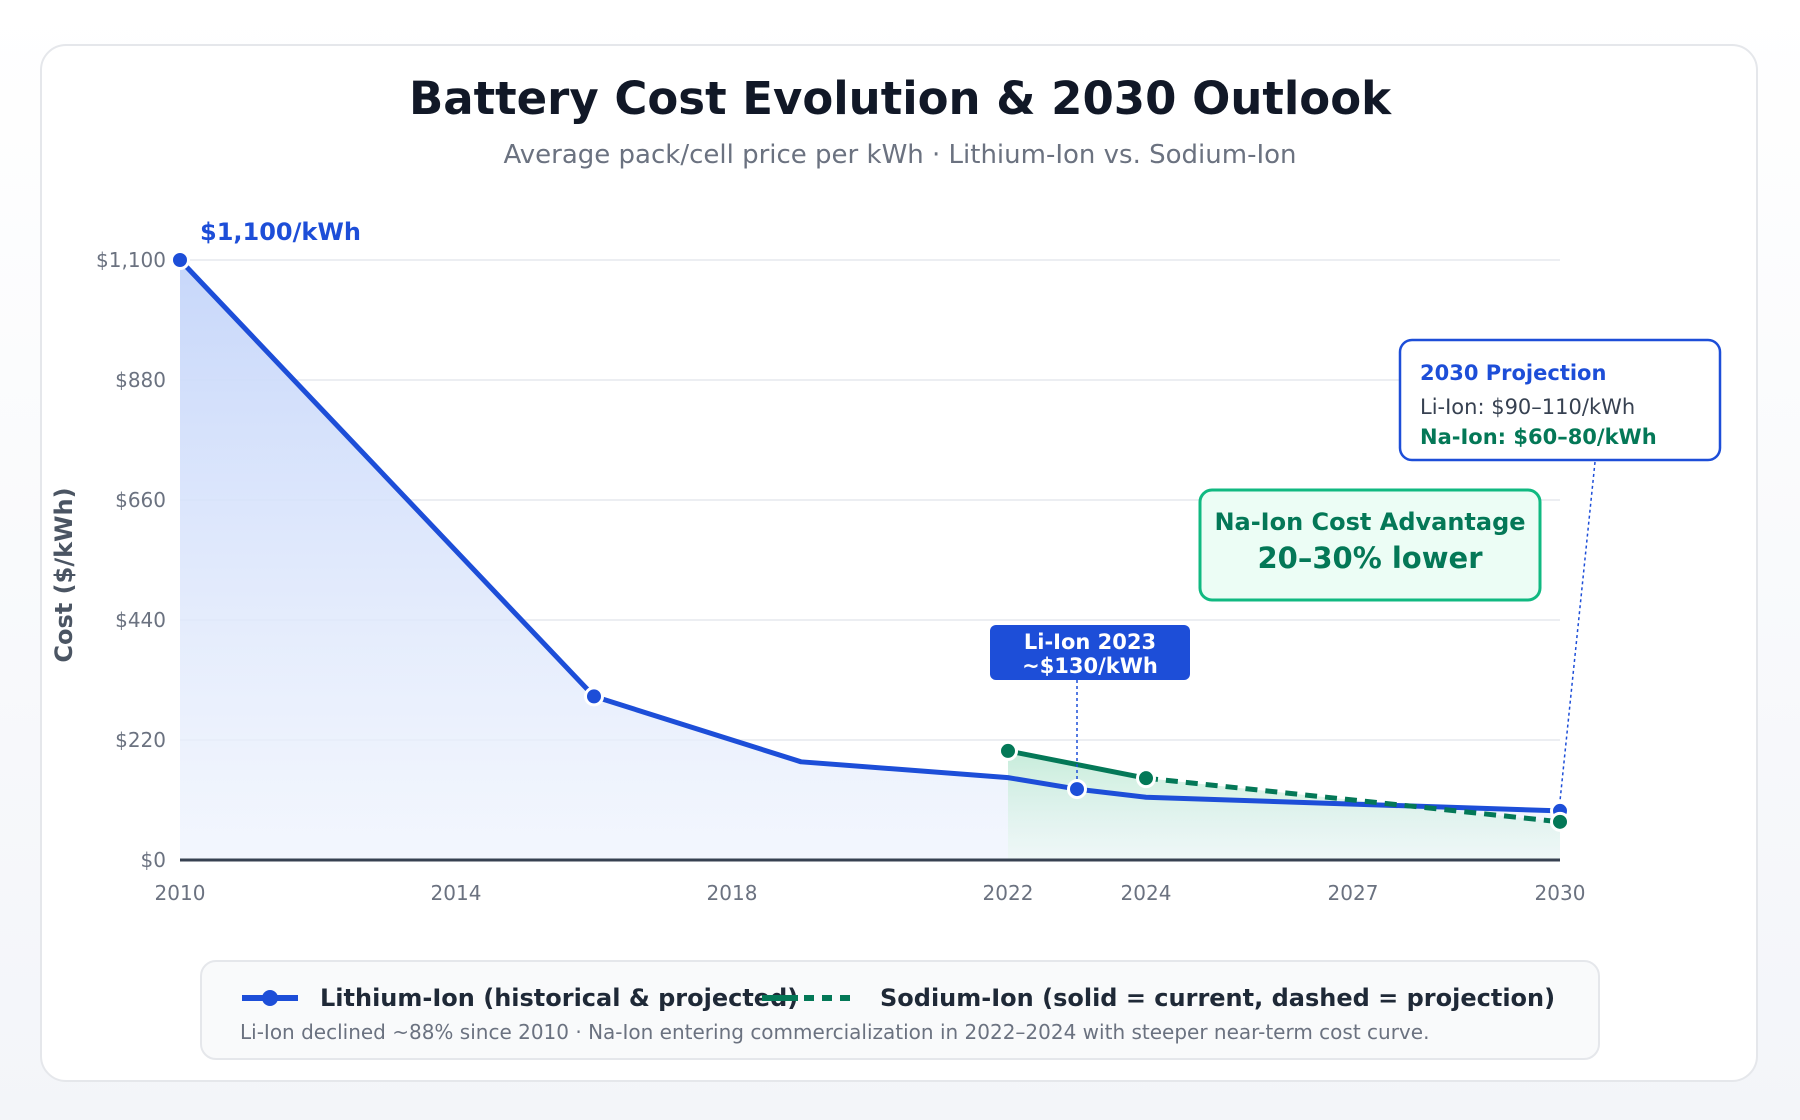 The width and height of the screenshot is (1800, 1120). What do you see at coordinates (1513, 373) in the screenshot?
I see `projection-title: 2030 Projection` at bounding box center [1513, 373].